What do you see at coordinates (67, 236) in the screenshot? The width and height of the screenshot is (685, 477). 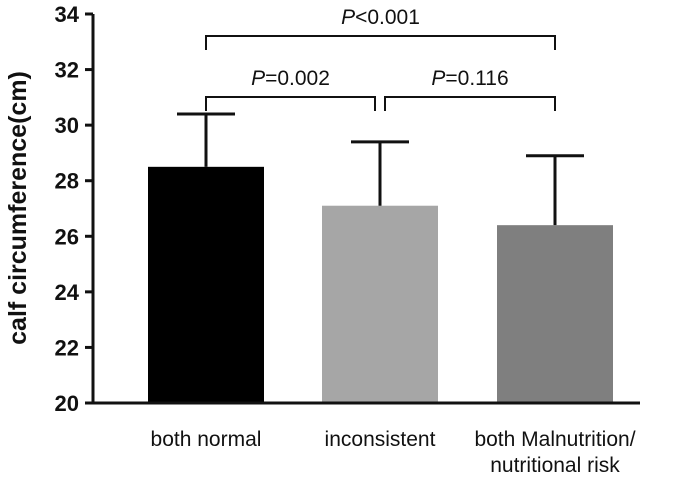 I see `y-tick-label: 26` at bounding box center [67, 236].